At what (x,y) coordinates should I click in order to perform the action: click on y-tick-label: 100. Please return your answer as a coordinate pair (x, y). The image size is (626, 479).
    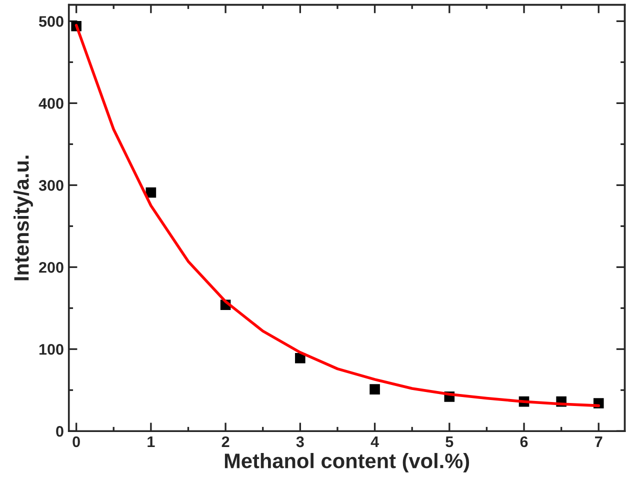
    Looking at the image, I should click on (51, 349).